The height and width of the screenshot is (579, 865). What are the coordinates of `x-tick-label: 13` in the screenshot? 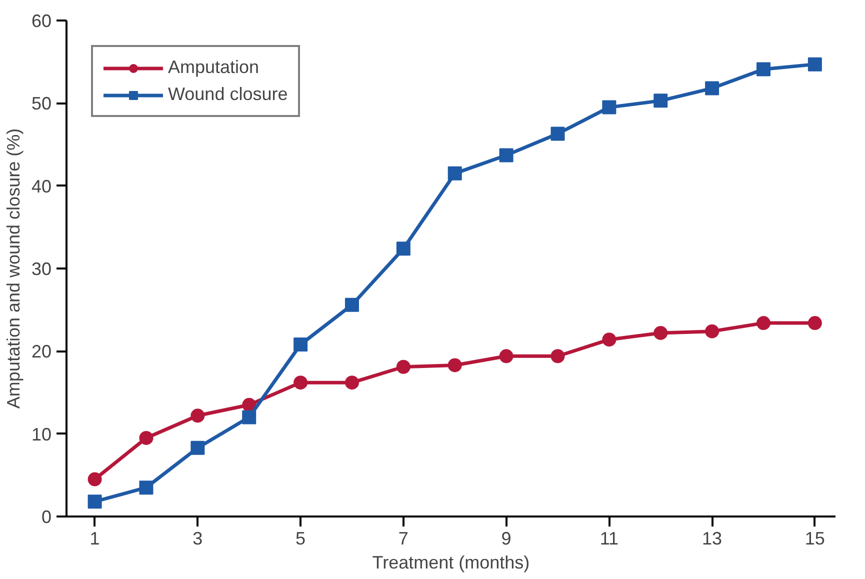 It's located at (712, 538).